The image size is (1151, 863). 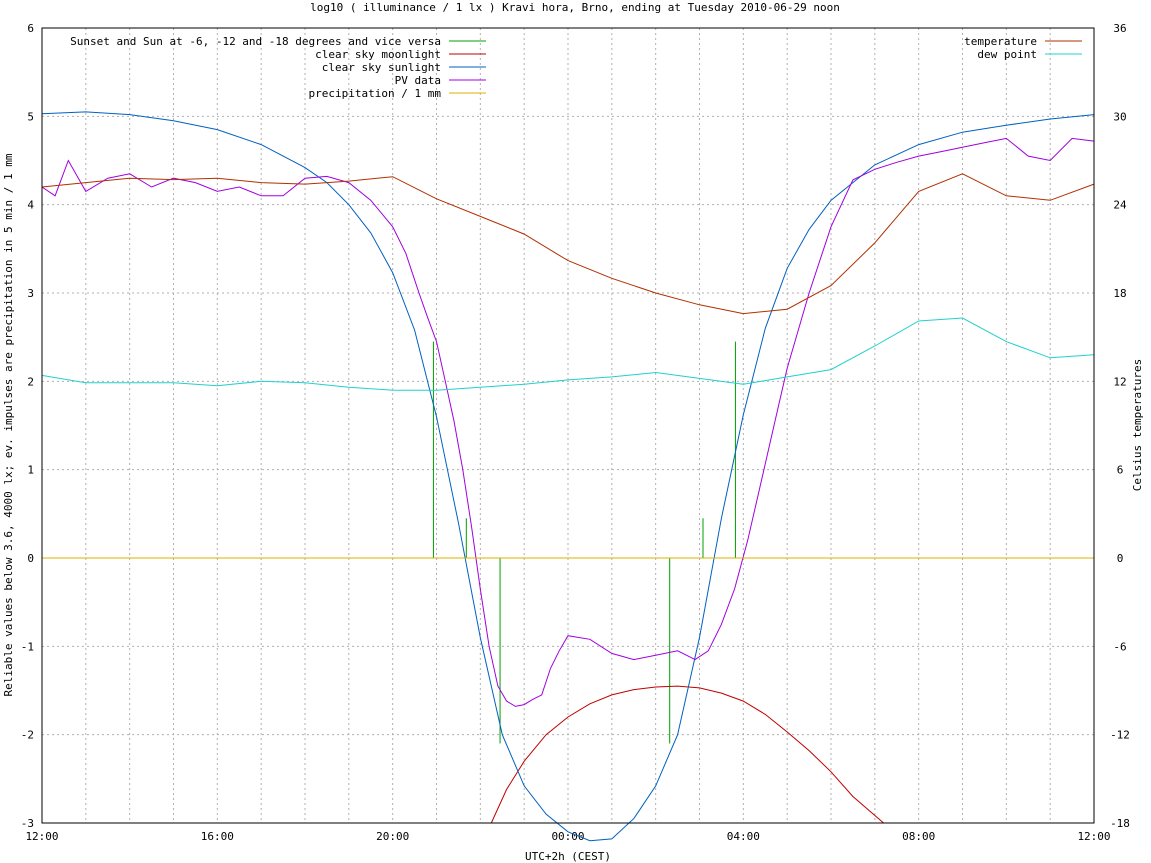 I want to click on y-left-tick-label: 6, so click(x=30, y=28).